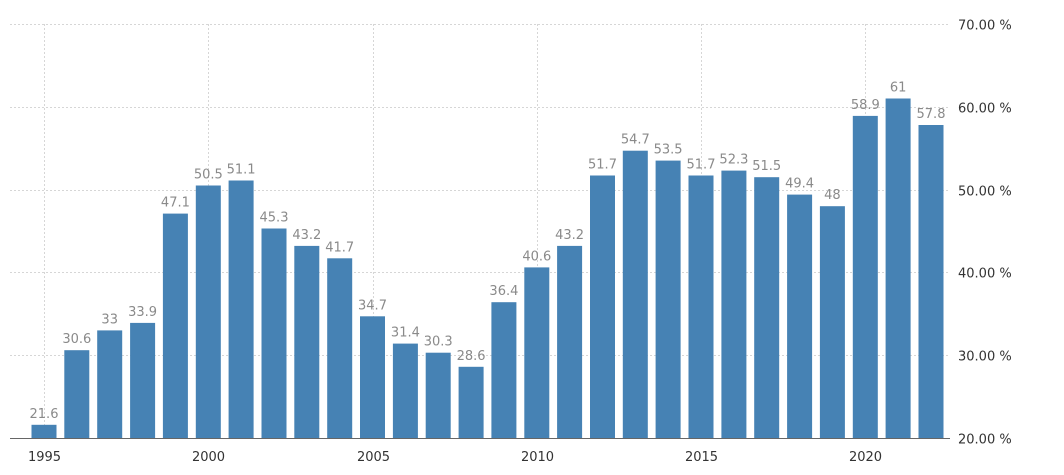 The image size is (1064, 475). I want to click on data-label: 40.6, so click(536, 256).